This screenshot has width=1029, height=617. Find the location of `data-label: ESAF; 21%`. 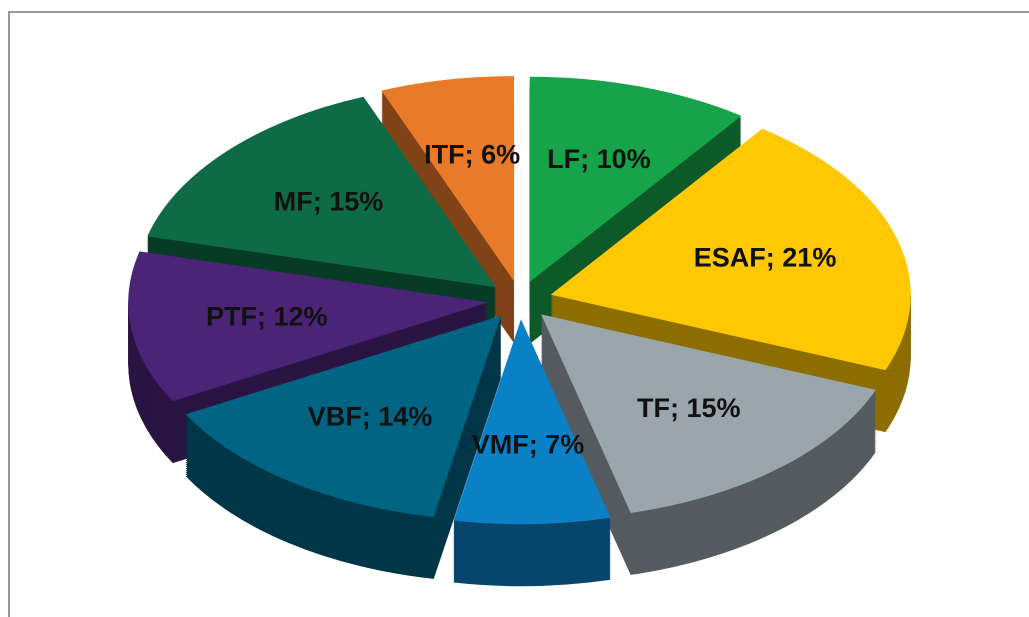

data-label: ESAF; 21% is located at coordinates (765, 257).